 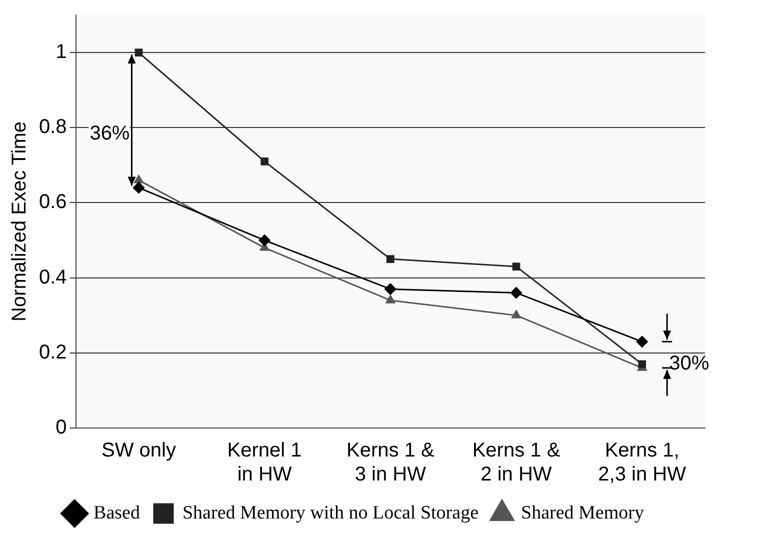 What do you see at coordinates (52, 277) in the screenshot?
I see `y-tick-label: 0.4` at bounding box center [52, 277].